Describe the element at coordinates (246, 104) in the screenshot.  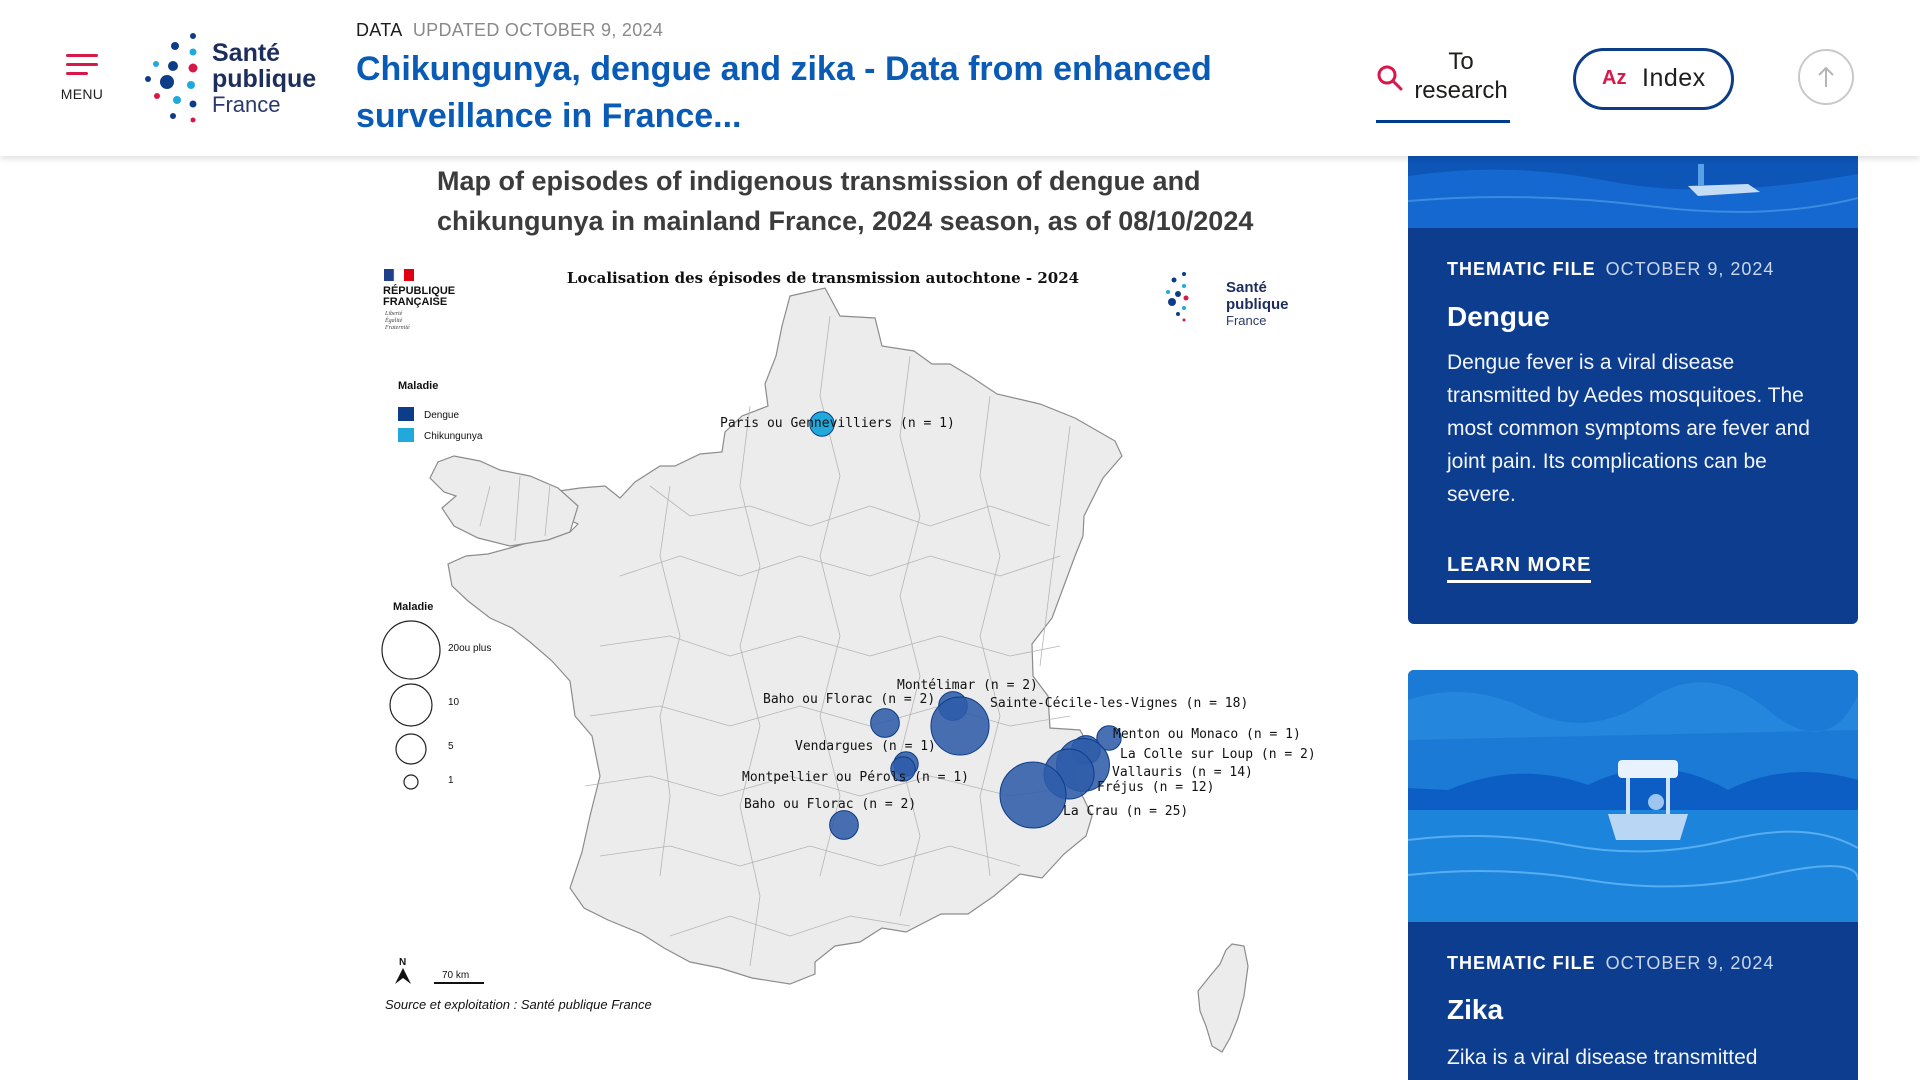
I see `logo-line3: France` at that location.